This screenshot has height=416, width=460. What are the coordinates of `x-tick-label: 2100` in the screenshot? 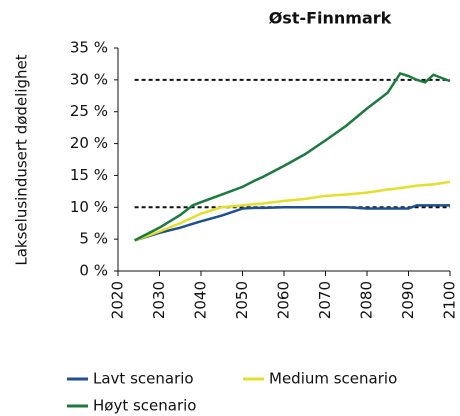 It's located at (450, 300).